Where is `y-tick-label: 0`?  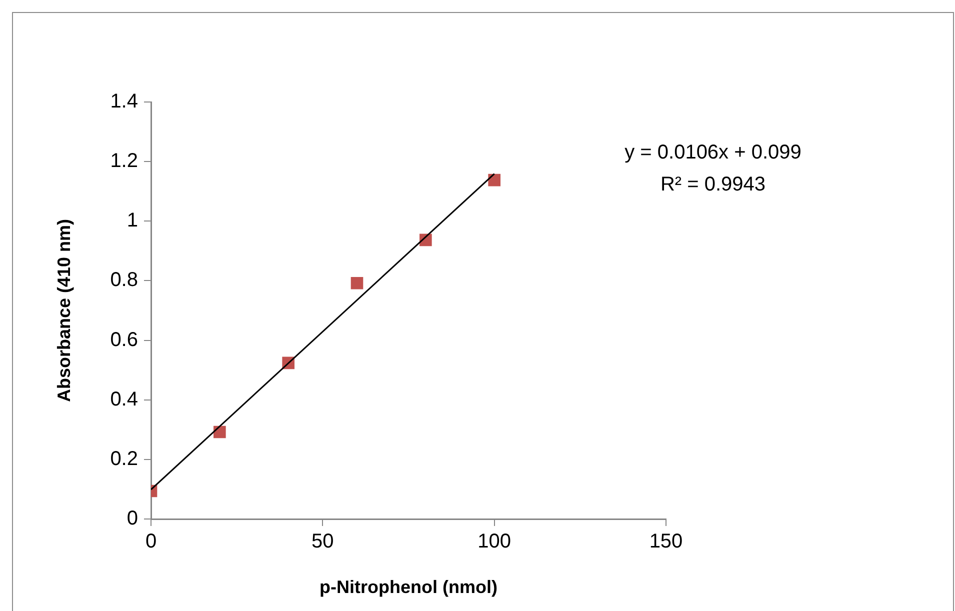 y-tick-label: 0 is located at coordinates (132, 519).